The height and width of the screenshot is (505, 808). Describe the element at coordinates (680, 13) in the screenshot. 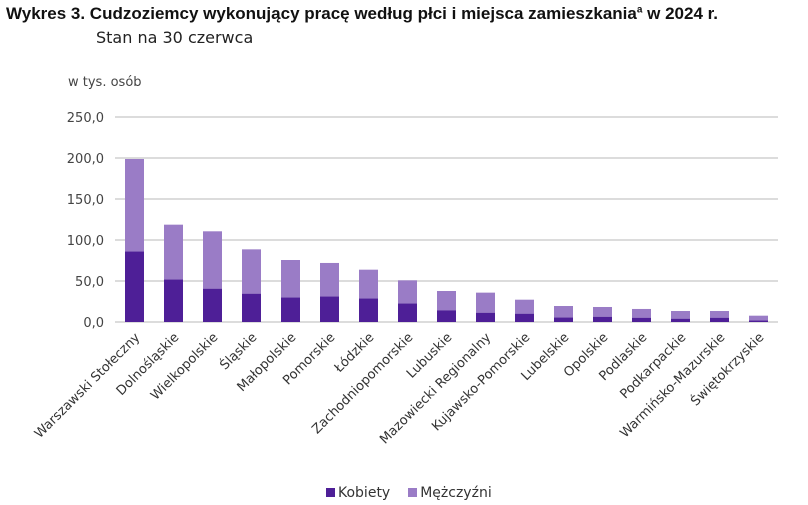

I see `title-suffix: w 2024 r.` at that location.